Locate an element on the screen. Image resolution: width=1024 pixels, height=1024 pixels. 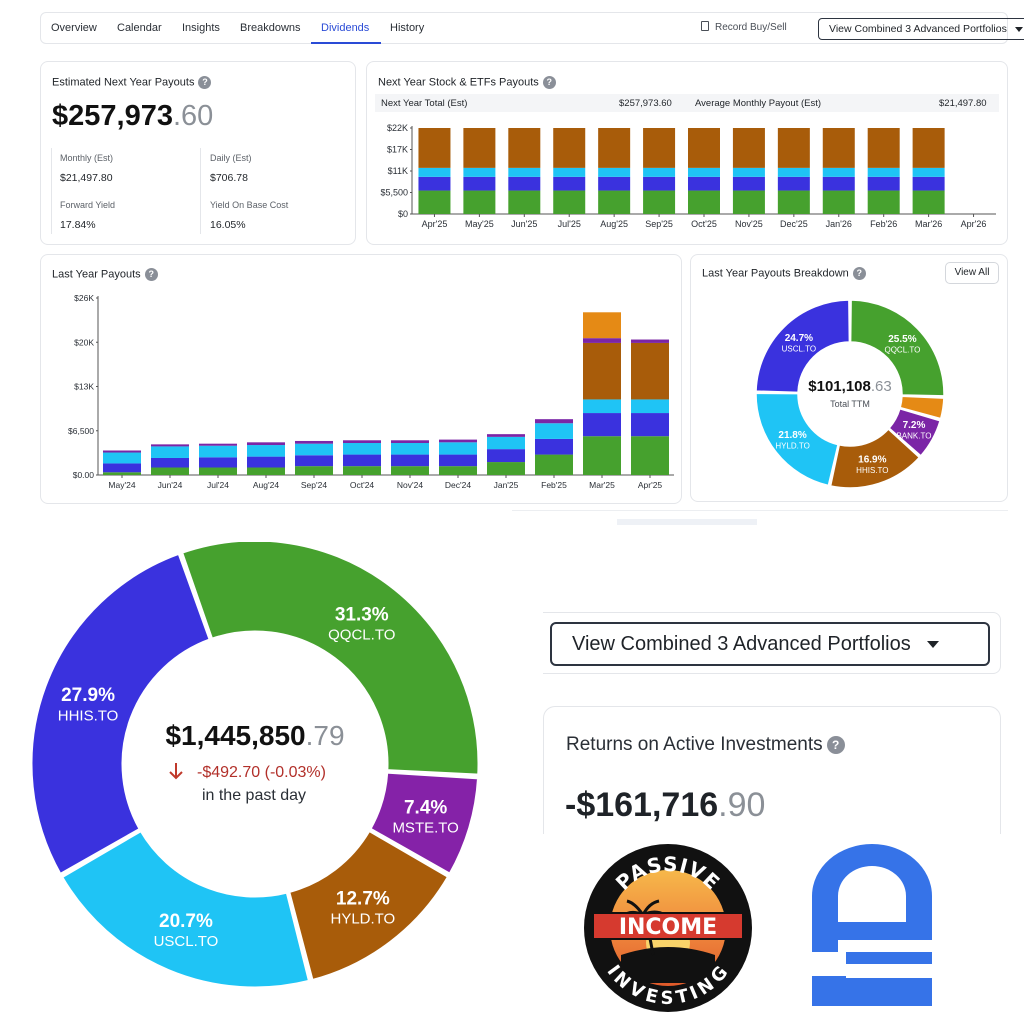
tab-dividends: Dividends is located at coordinates (345, 28).